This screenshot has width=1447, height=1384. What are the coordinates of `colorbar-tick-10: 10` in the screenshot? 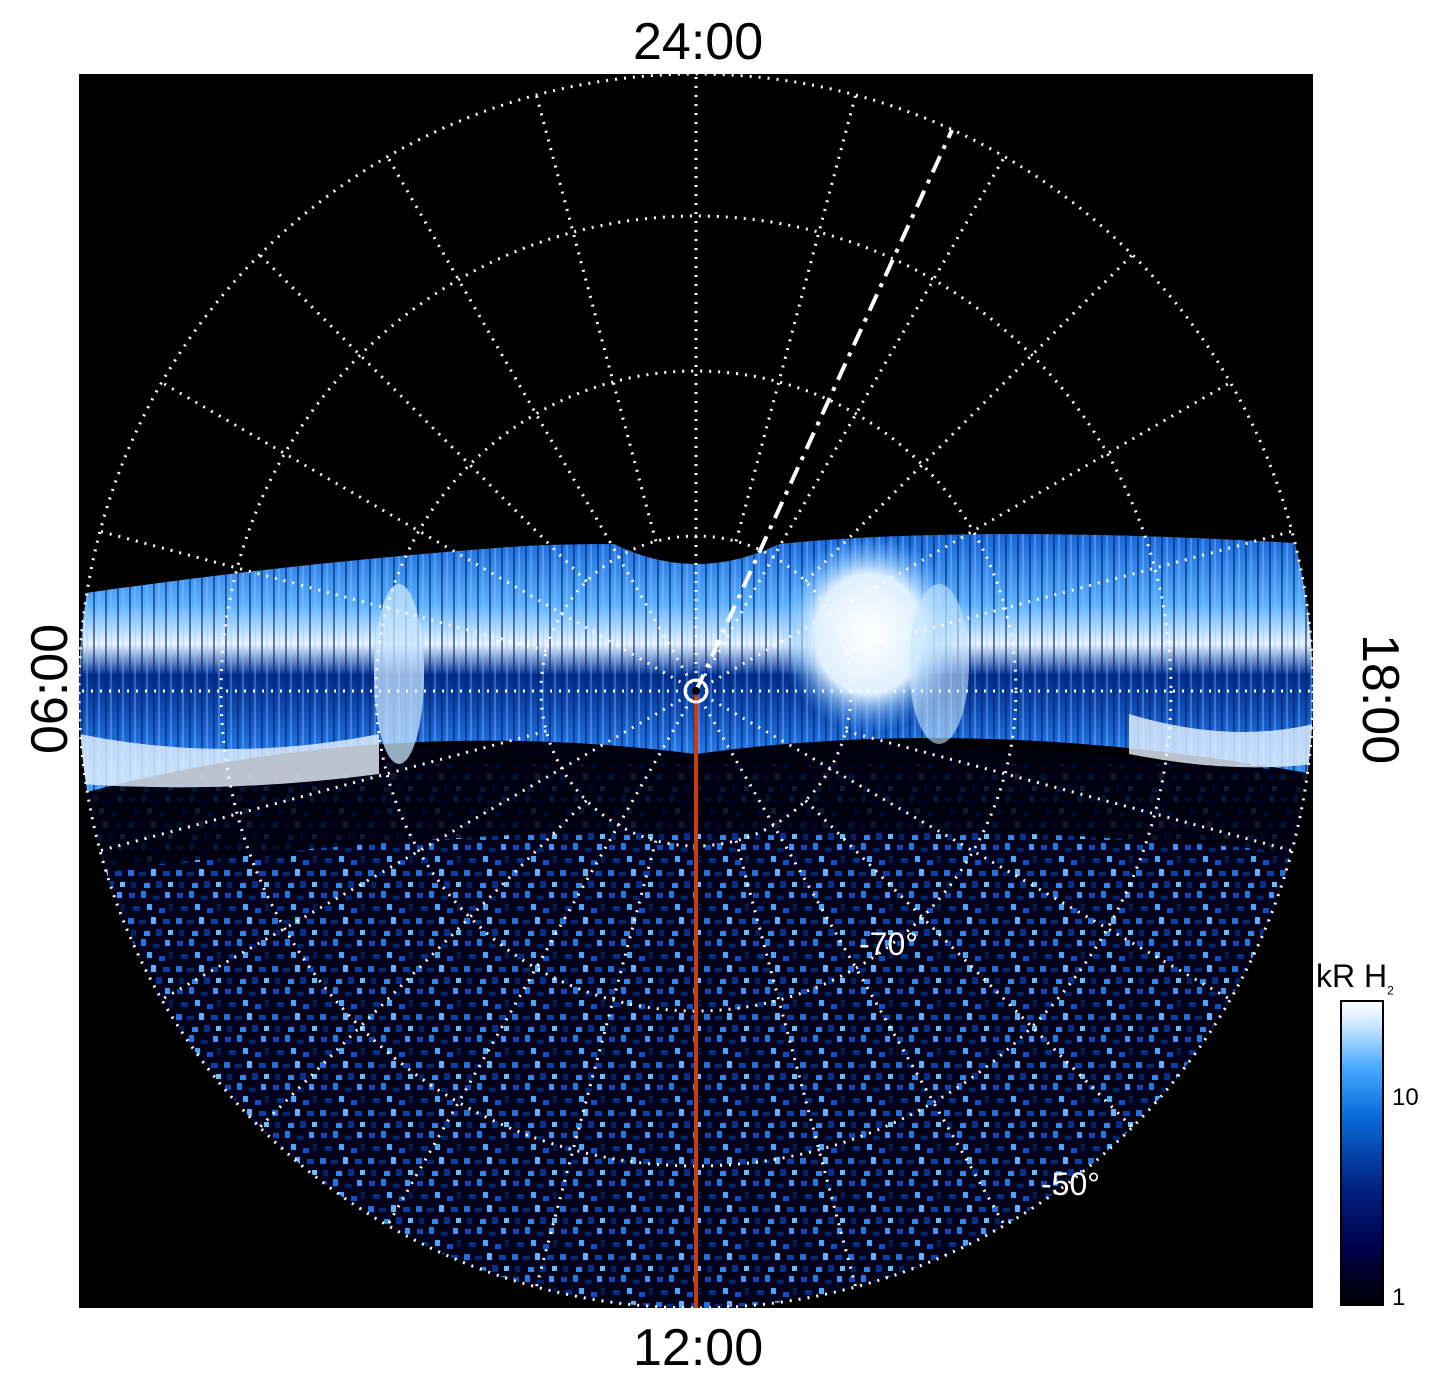 It's located at (1405, 1097).